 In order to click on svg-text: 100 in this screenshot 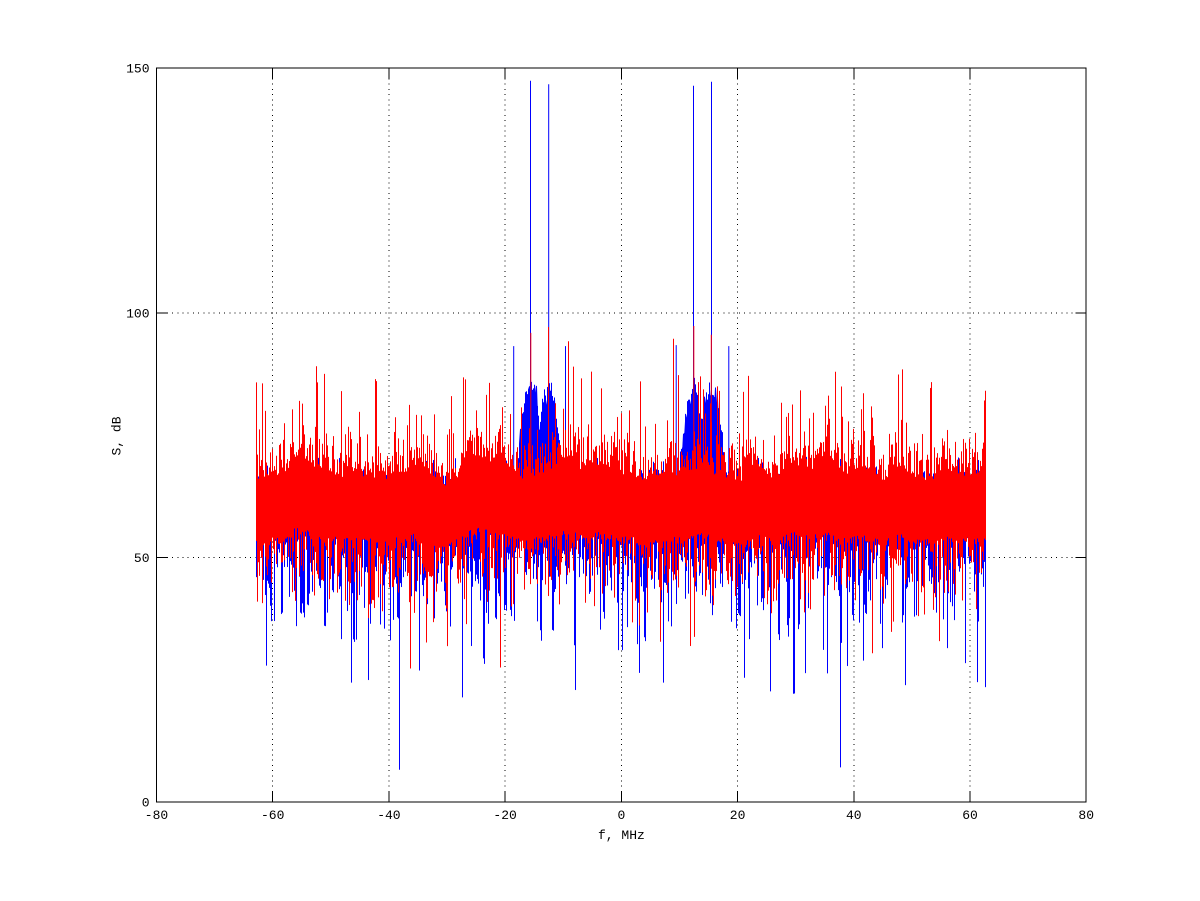, I will do `click(137, 313)`.